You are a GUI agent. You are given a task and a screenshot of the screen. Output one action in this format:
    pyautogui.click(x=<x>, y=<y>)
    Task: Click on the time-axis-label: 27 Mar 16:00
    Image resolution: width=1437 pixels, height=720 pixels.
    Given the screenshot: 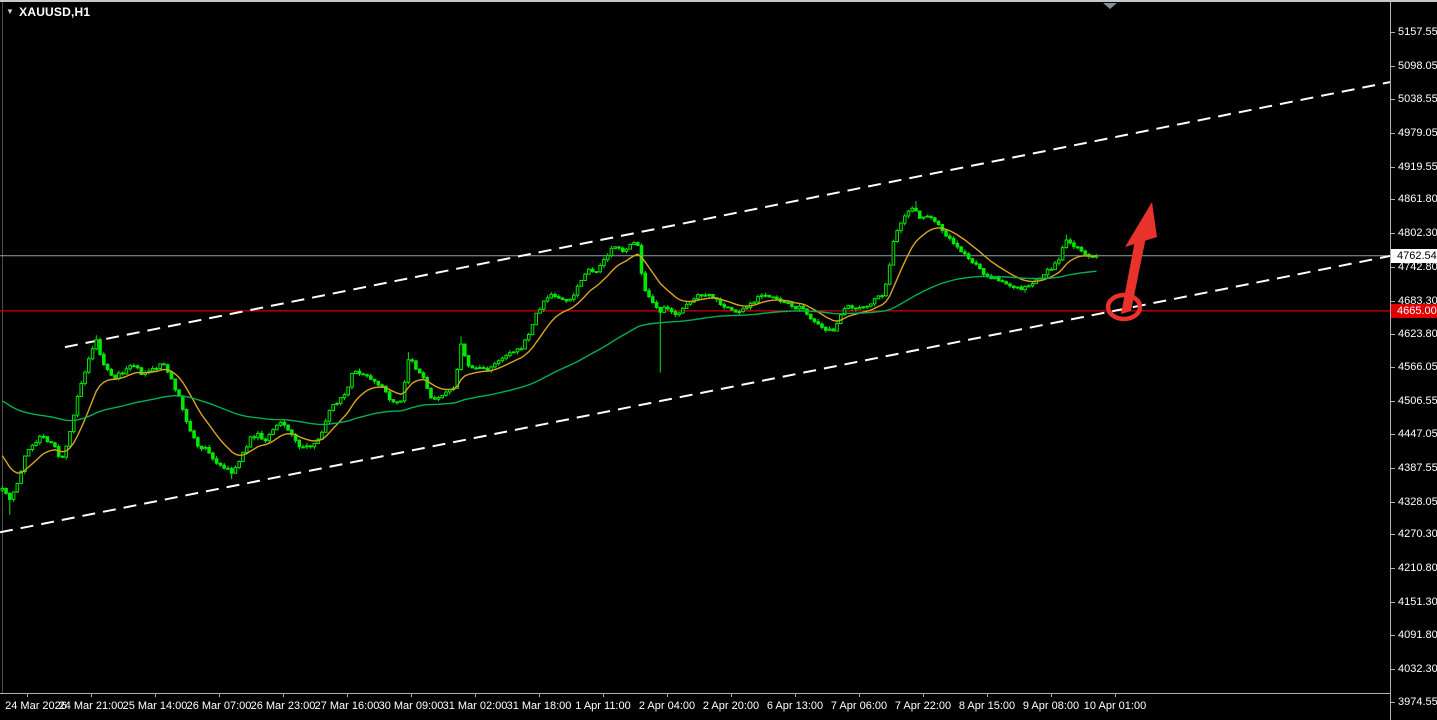 What is the action you would take?
    pyautogui.click(x=347, y=706)
    